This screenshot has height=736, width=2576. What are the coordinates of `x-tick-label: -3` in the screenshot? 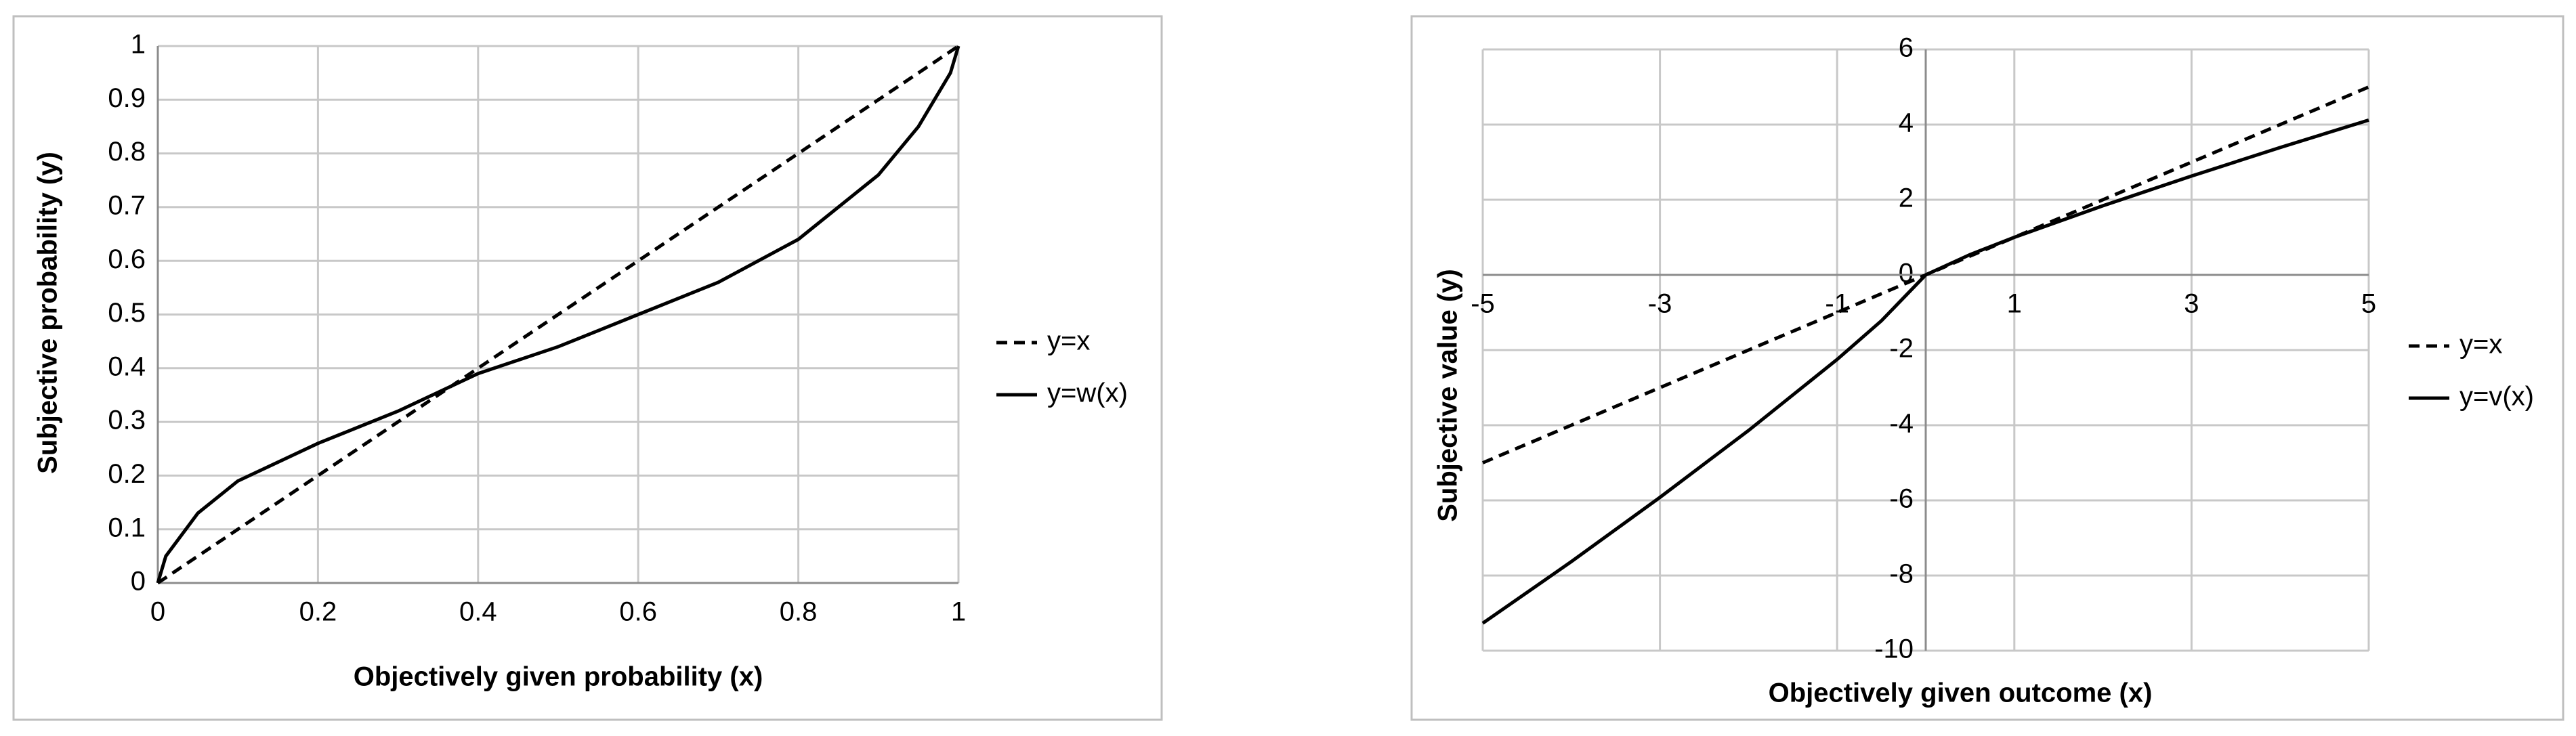 It's located at (1660, 304).